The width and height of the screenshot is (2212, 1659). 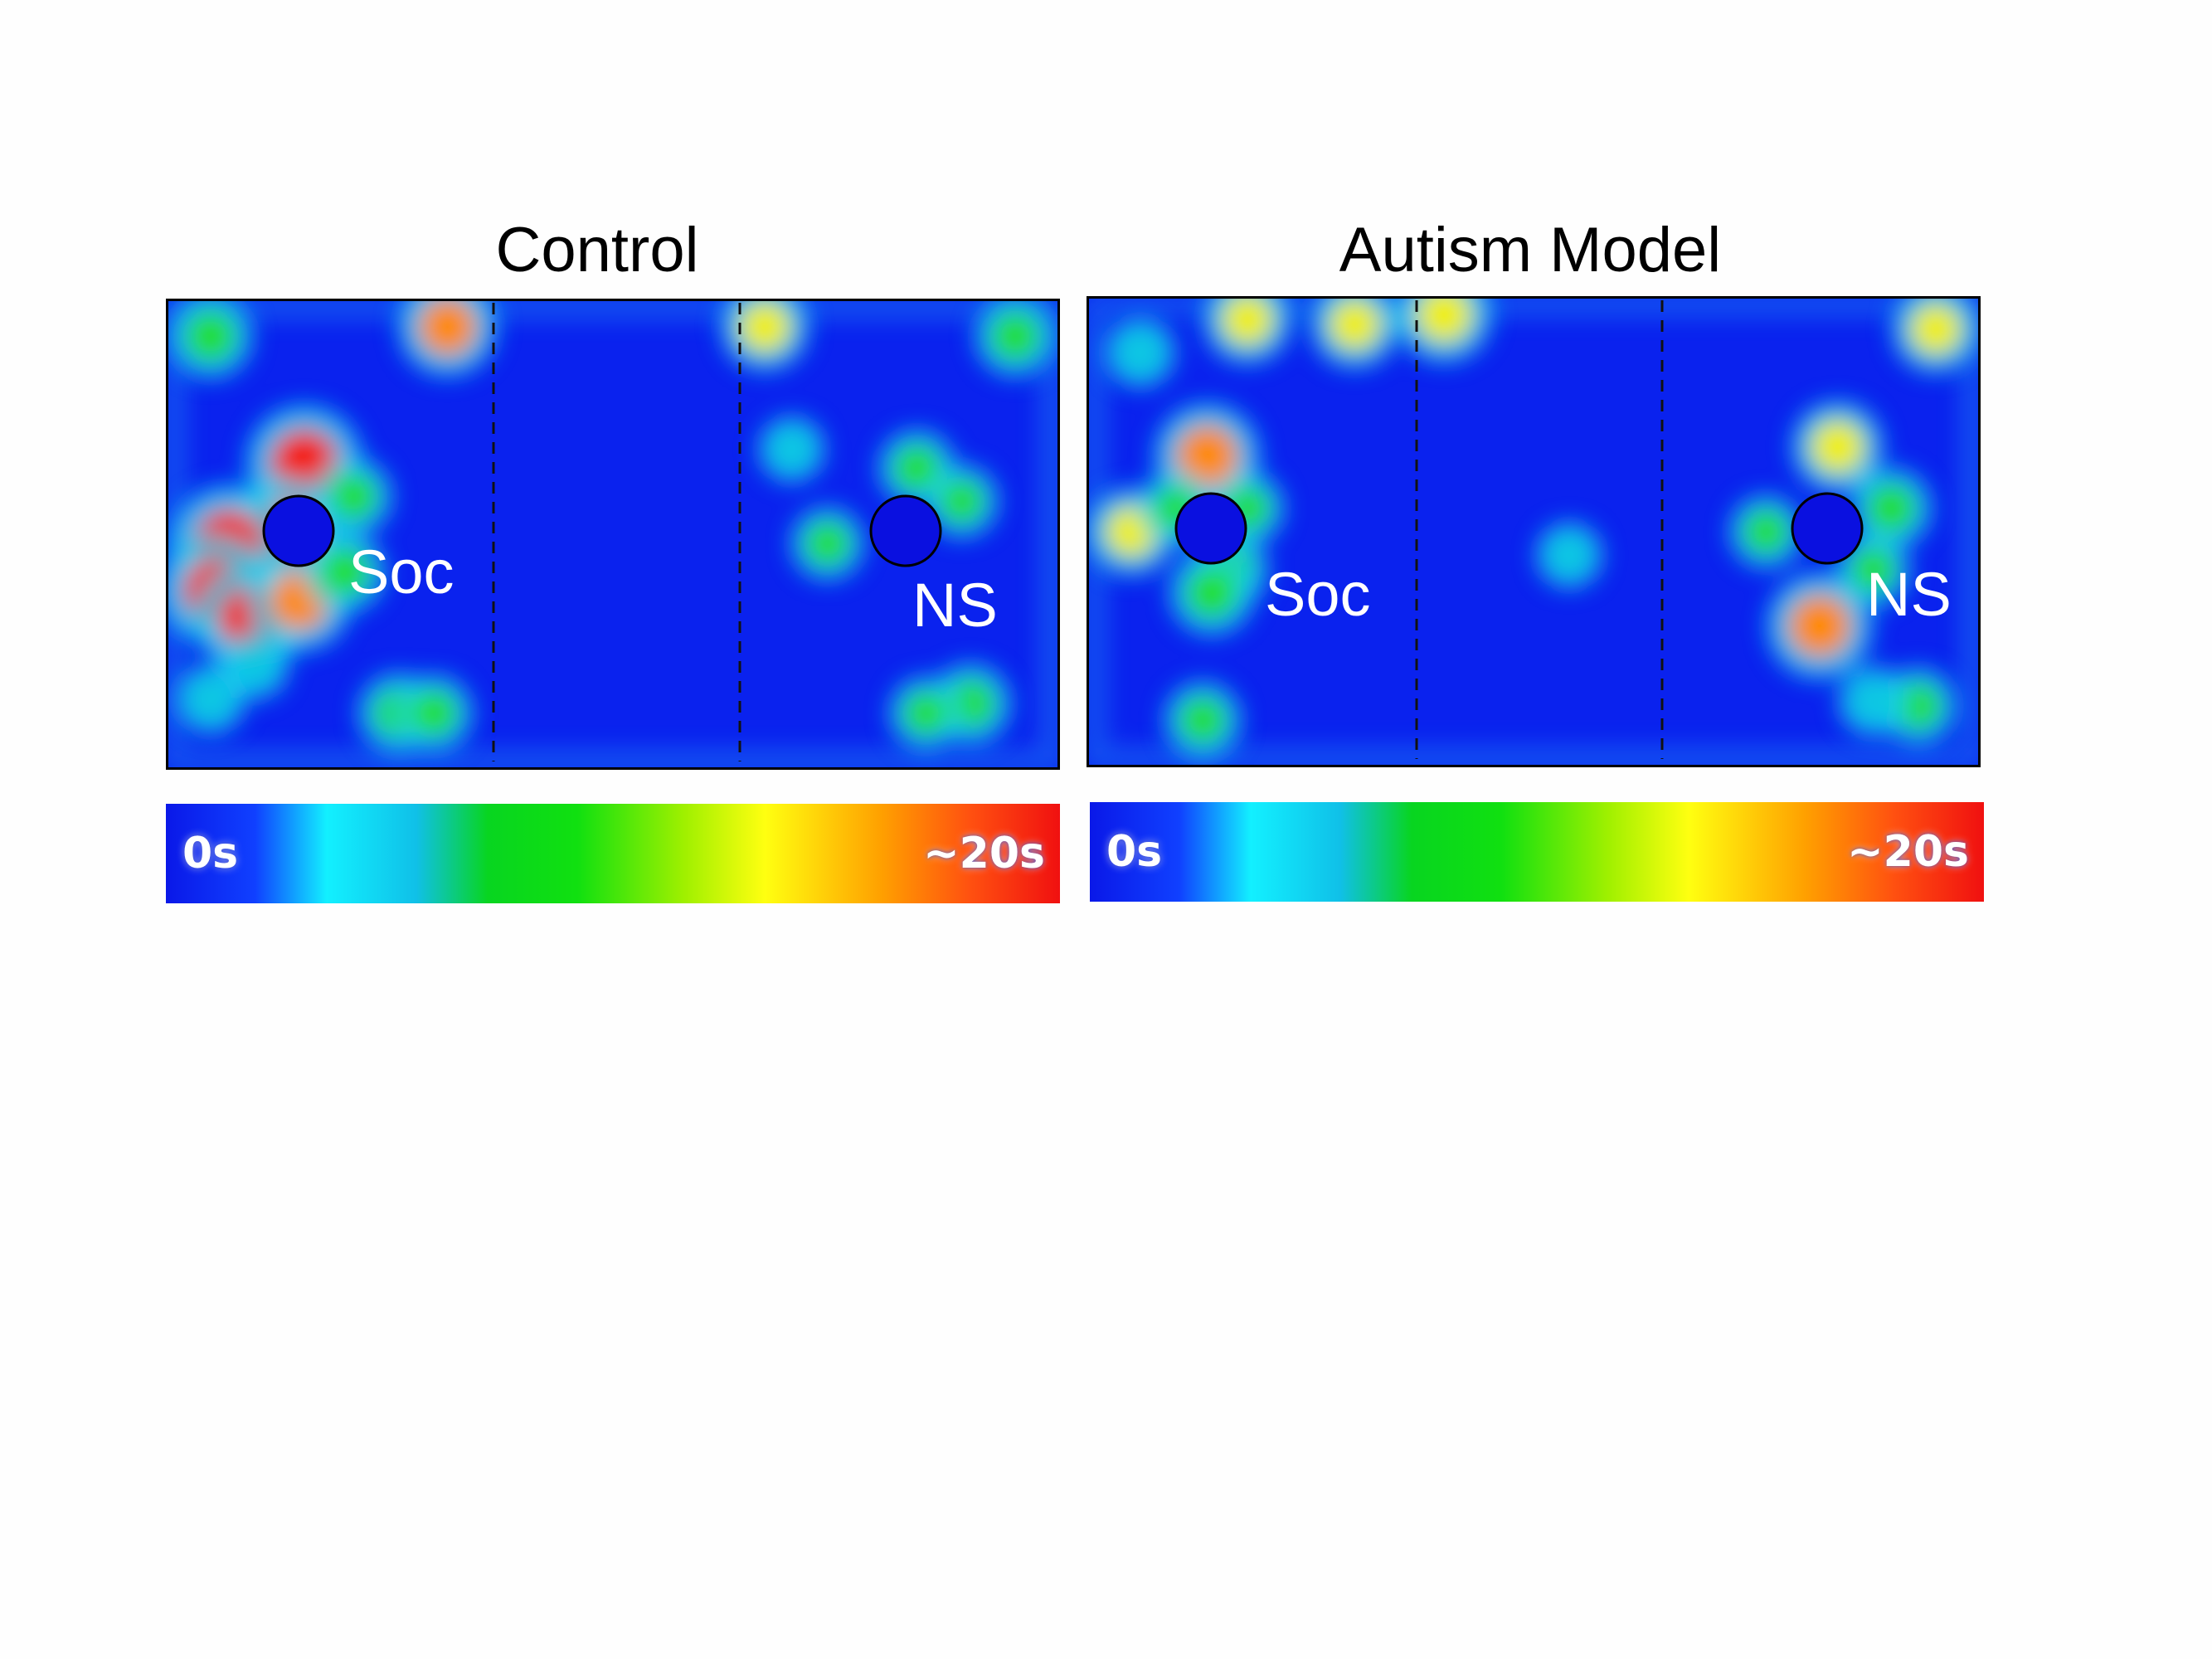 I want to click on heatmap-control: Soc NS, so click(x=613, y=534).